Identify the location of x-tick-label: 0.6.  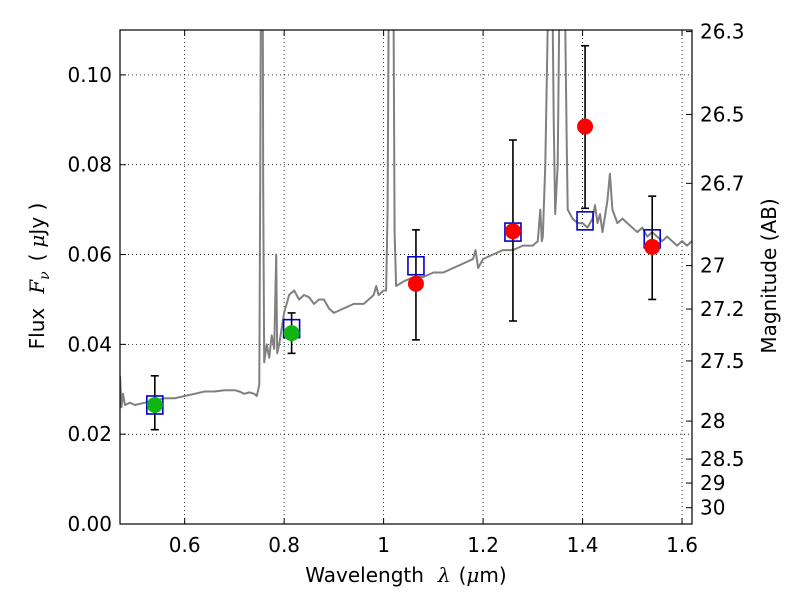
(185, 545).